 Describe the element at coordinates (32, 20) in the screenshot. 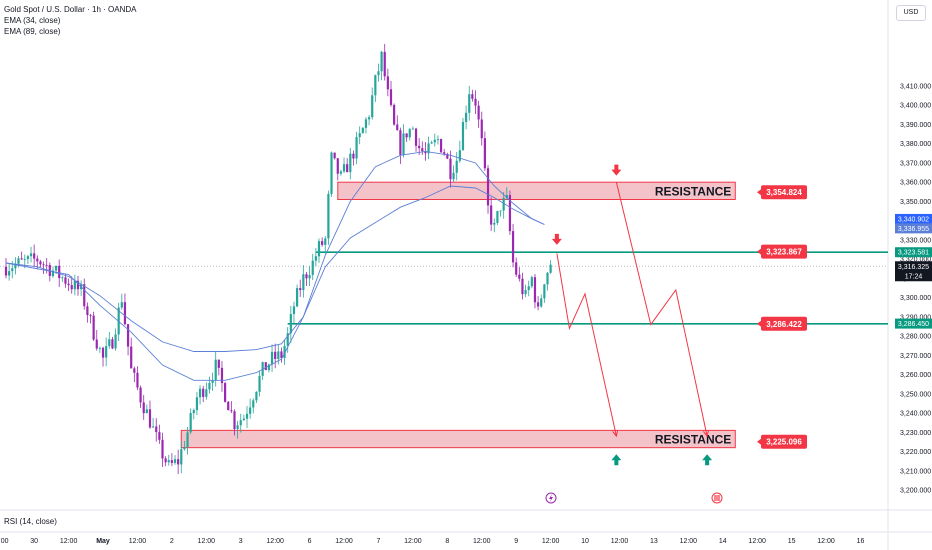

I see `ema34-legend: EMA (34, close)` at that location.